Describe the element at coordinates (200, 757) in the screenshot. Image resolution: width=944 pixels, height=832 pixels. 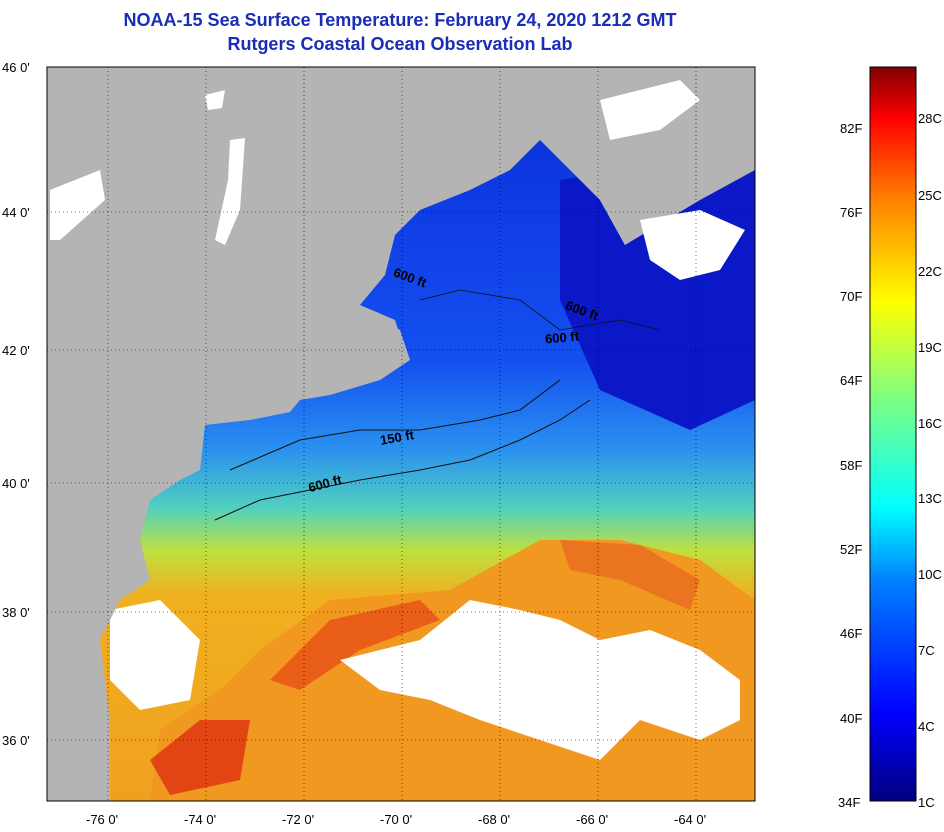
I see `warm-core-south` at that location.